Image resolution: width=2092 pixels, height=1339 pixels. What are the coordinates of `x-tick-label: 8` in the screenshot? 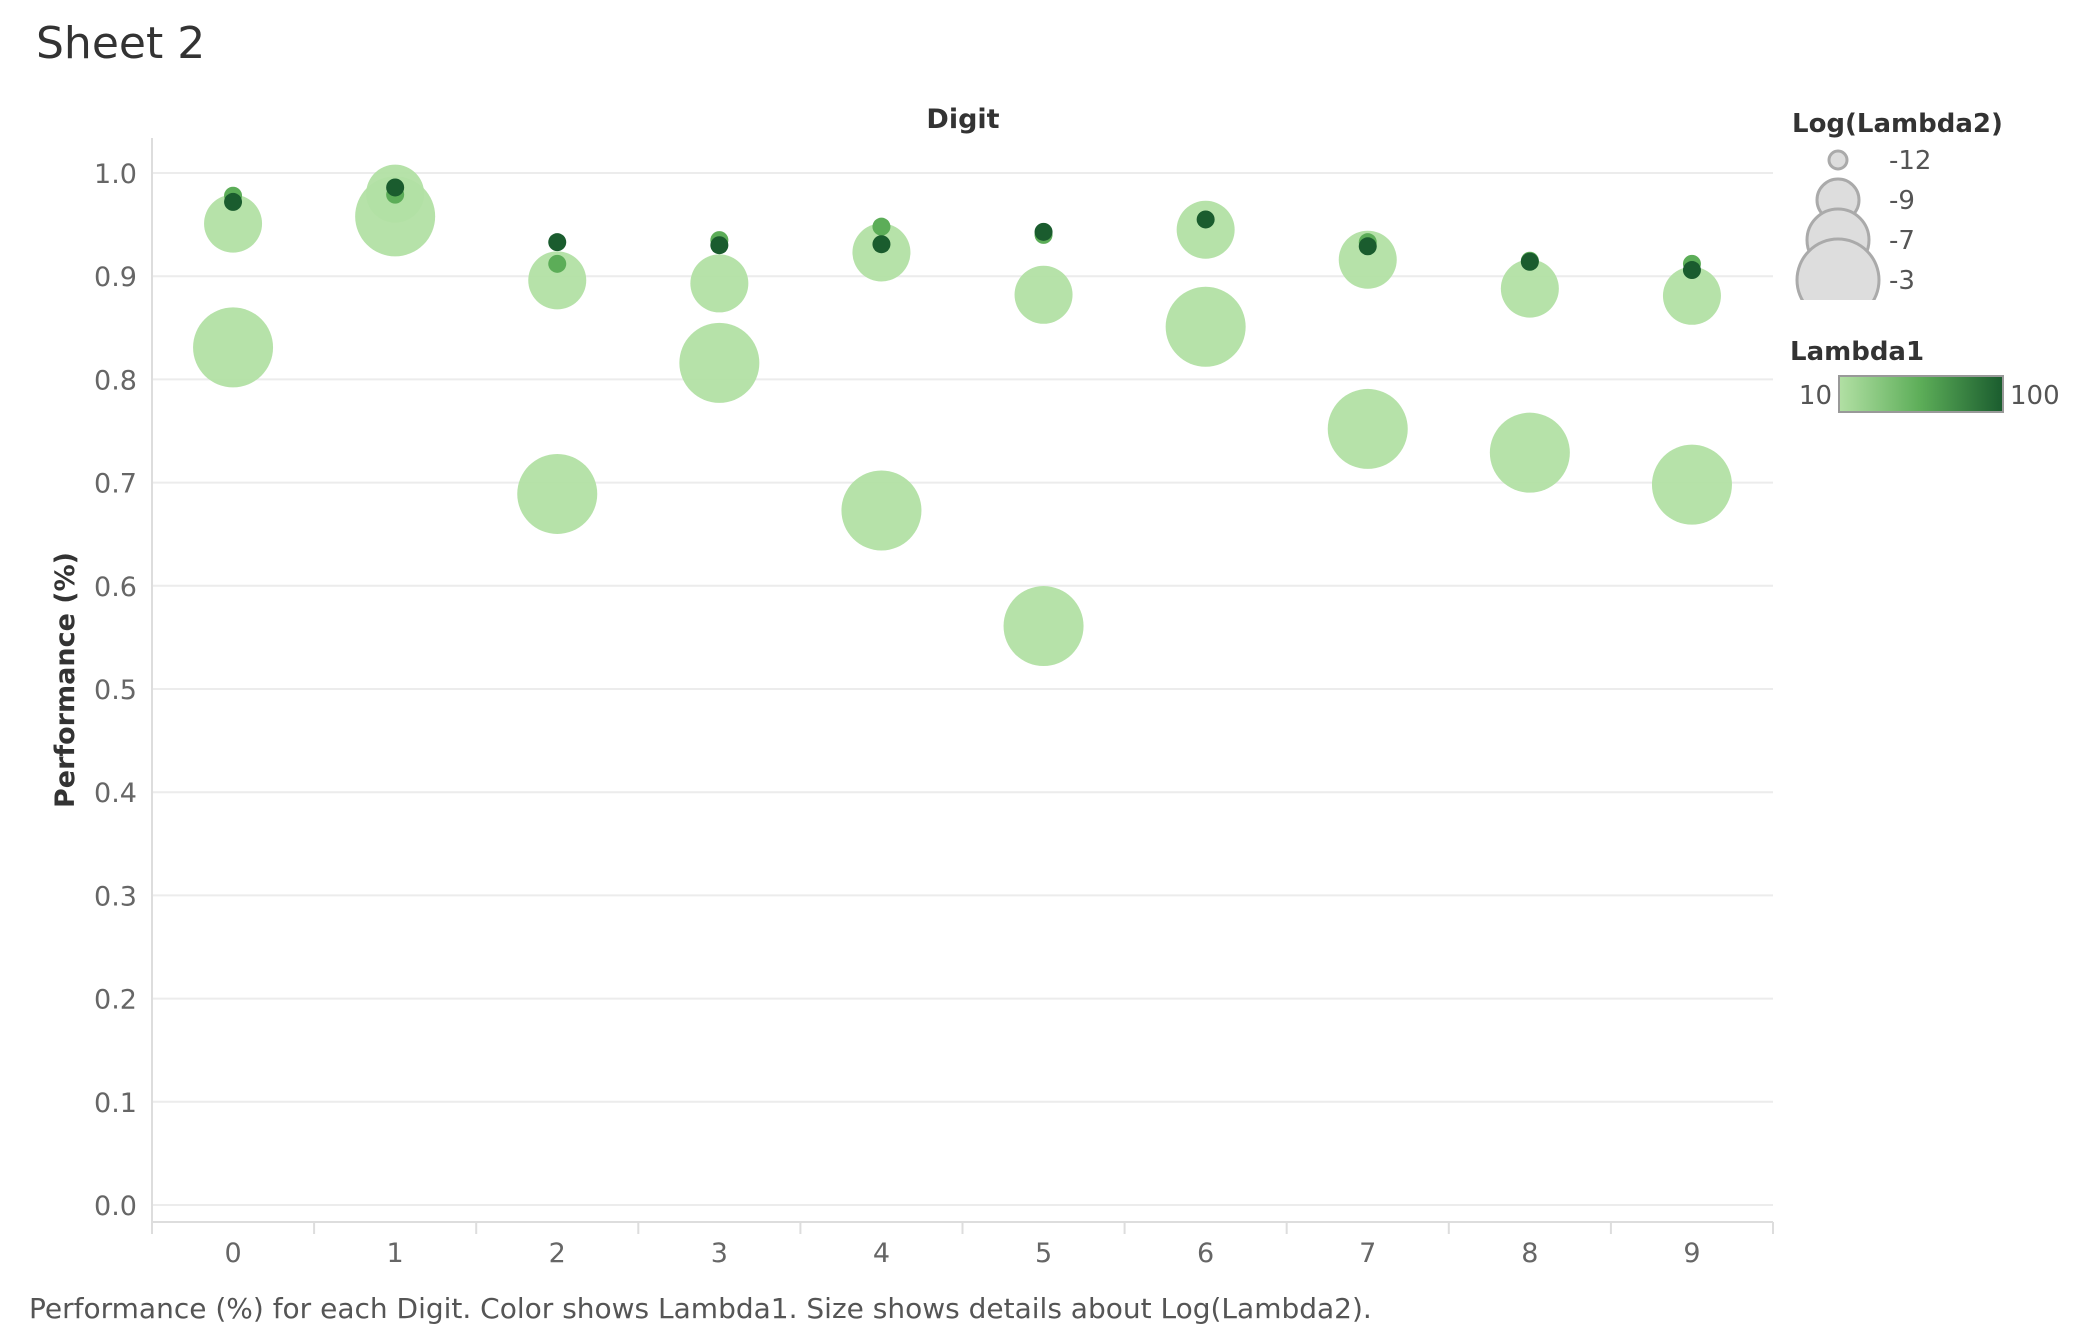 It's located at (1529, 1253).